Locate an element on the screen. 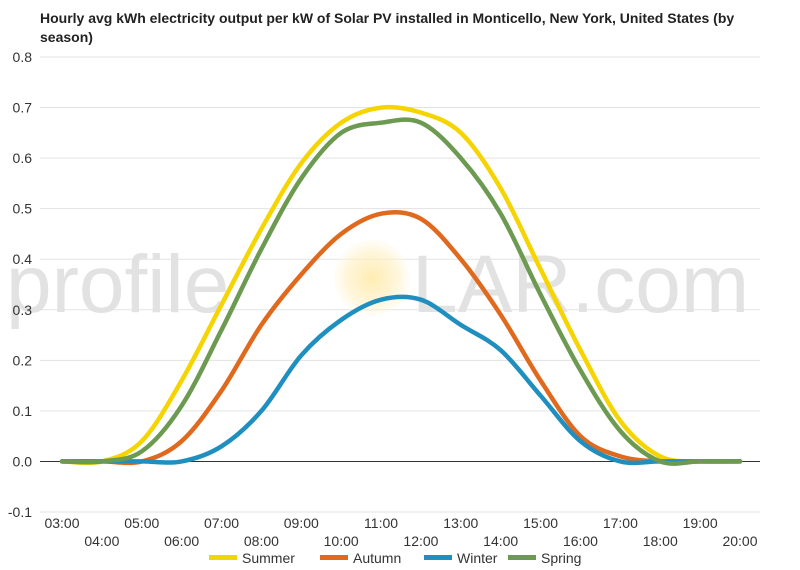 Image resolution: width=800 pixels, height=570 pixels. x-tick-label: 06:00 is located at coordinates (181, 541).